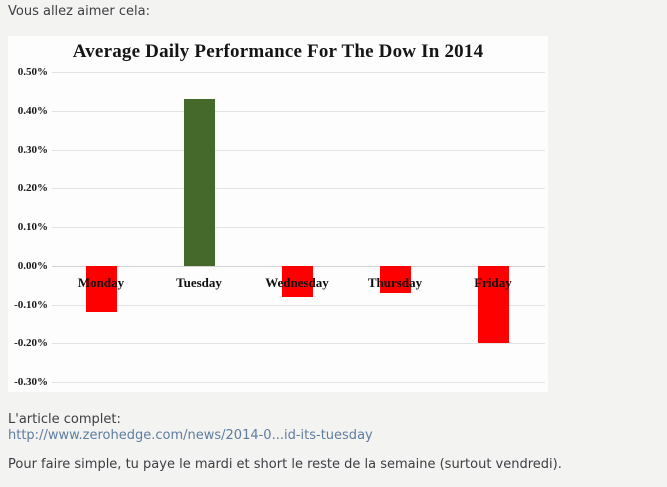 The height and width of the screenshot is (487, 667). Describe the element at coordinates (493, 282) in the screenshot. I see `category-label-friday: Friday` at that location.